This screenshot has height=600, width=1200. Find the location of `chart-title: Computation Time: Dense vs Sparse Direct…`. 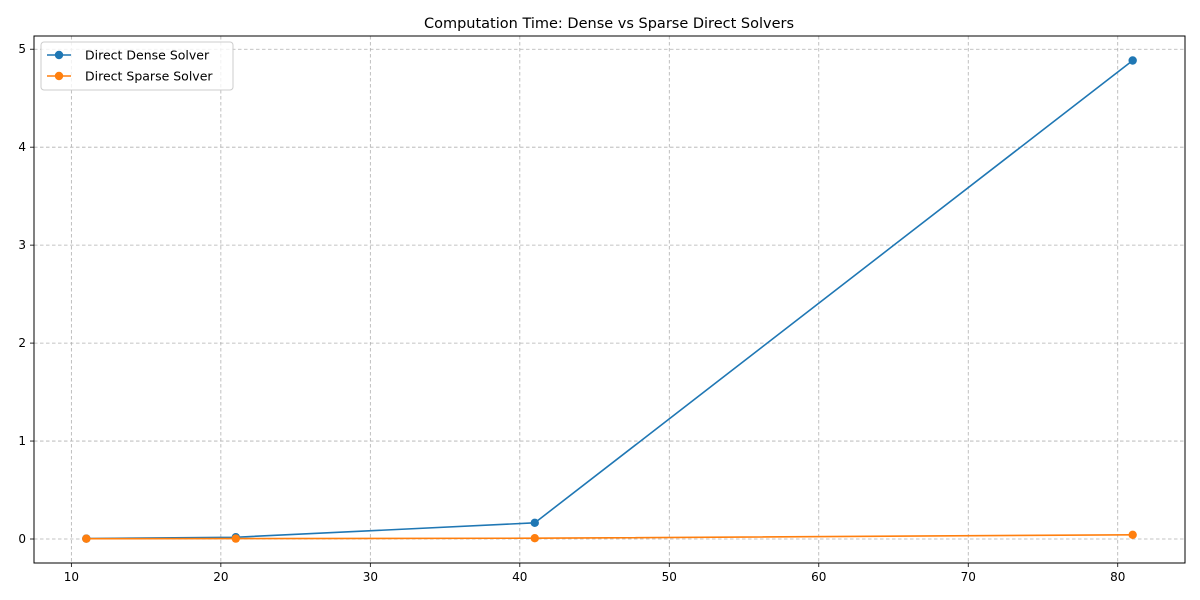

chart-title: Computation Time: Dense vs Sparse Direct… is located at coordinates (609, 24).